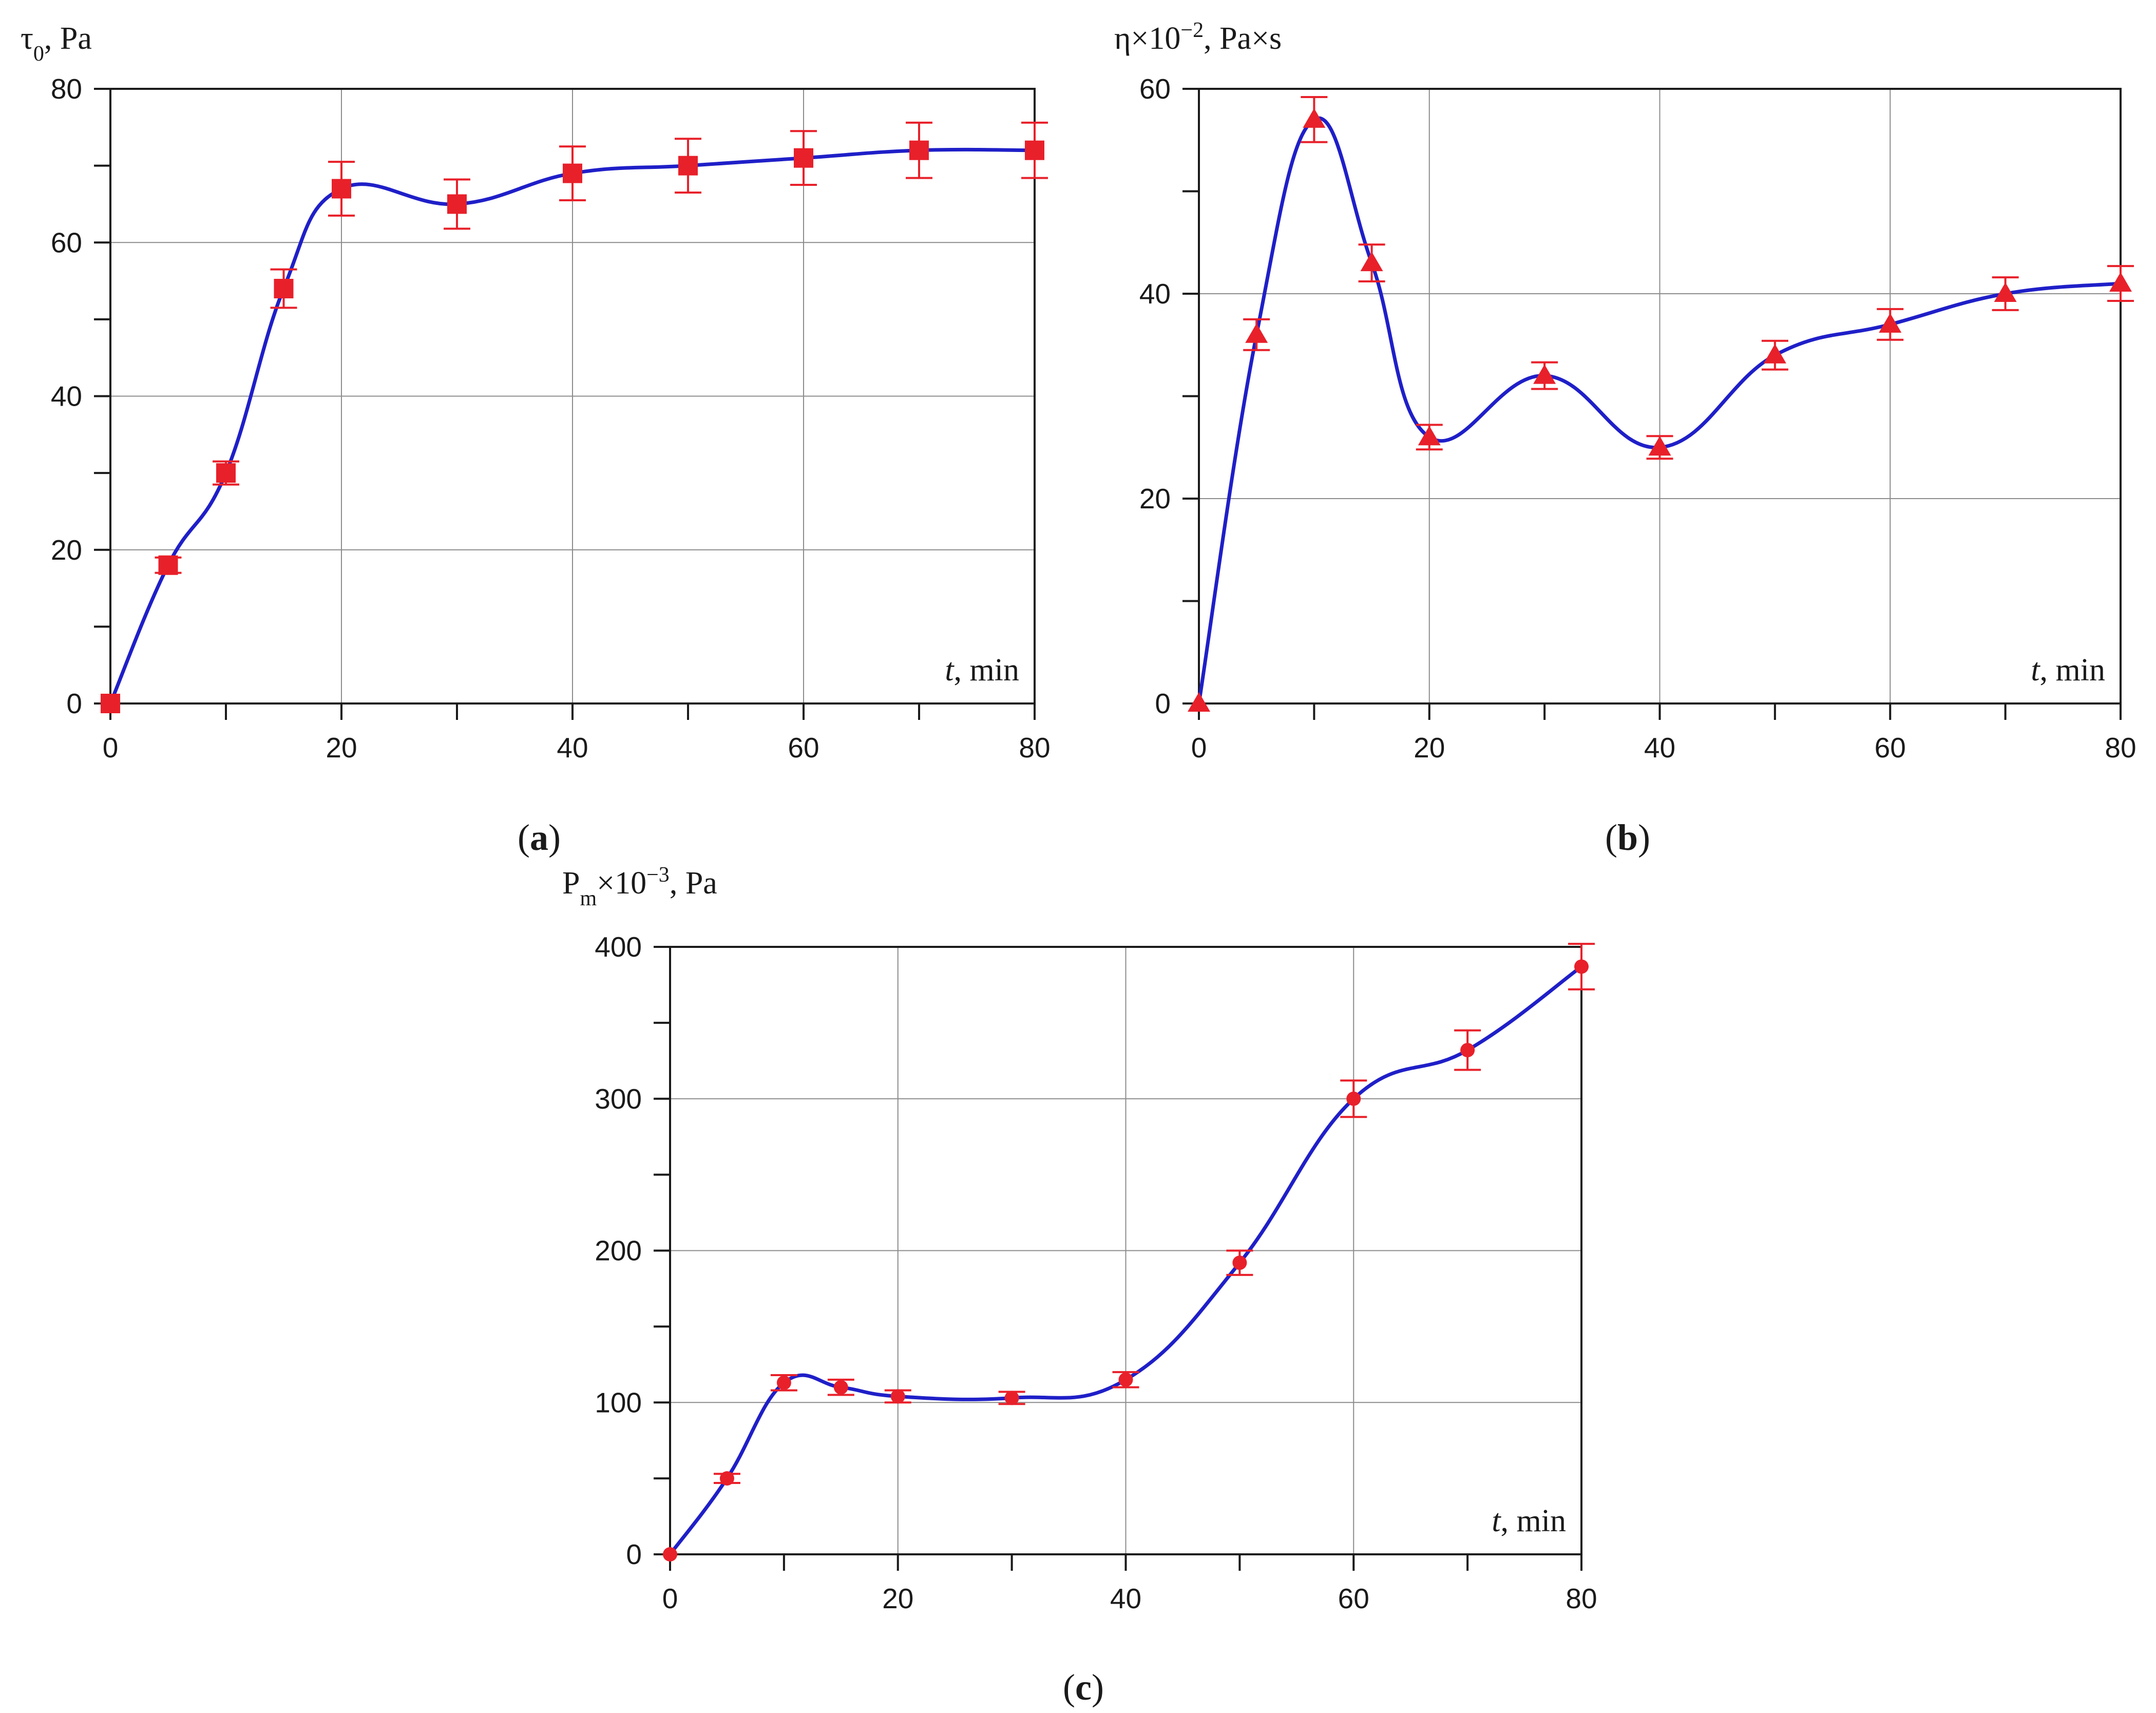 The width and height of the screenshot is (2156, 1713). What do you see at coordinates (1083, 1687) in the screenshot?
I see `panel-label: (c)` at bounding box center [1083, 1687].